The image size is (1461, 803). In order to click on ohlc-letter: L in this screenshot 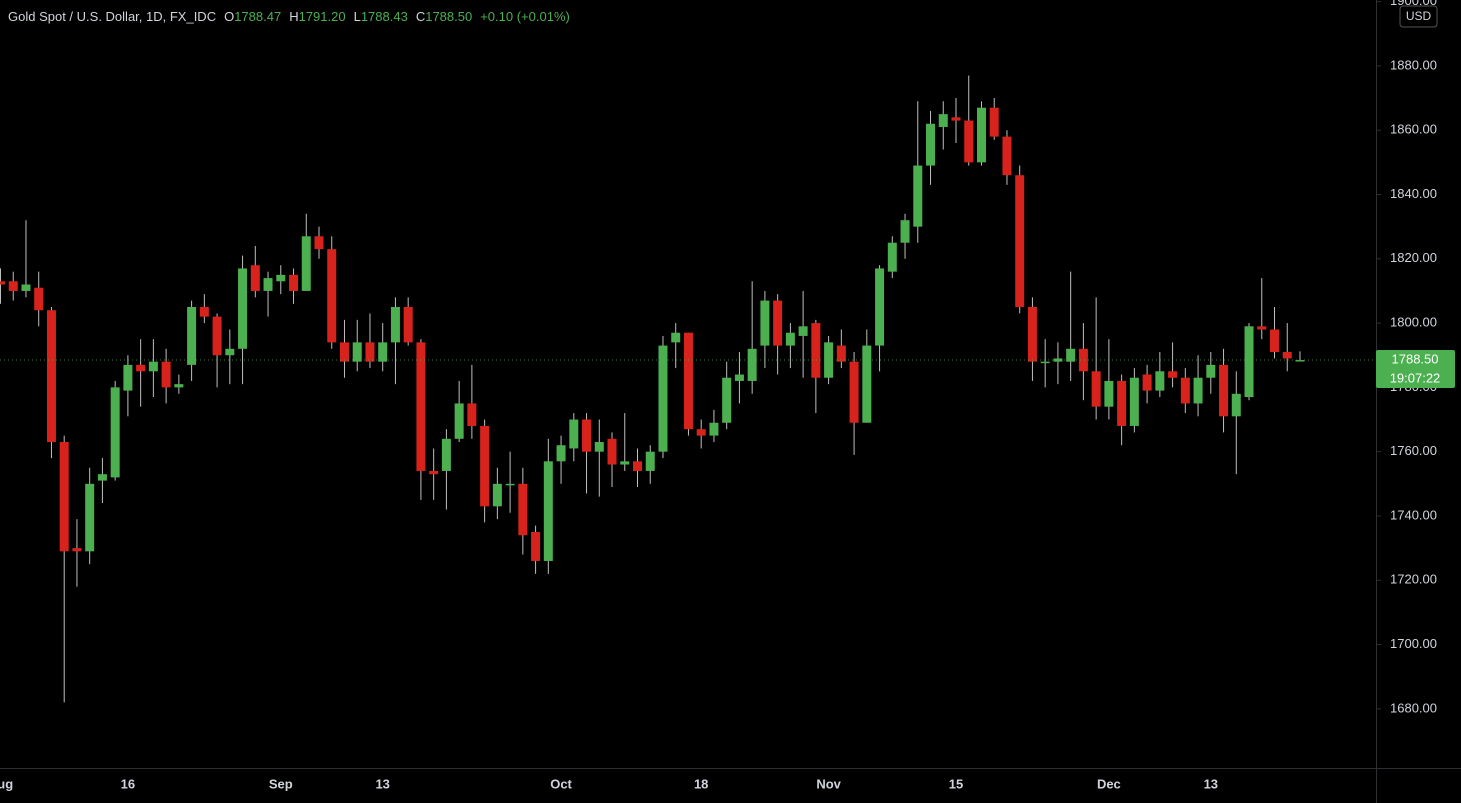, I will do `click(357, 16)`.